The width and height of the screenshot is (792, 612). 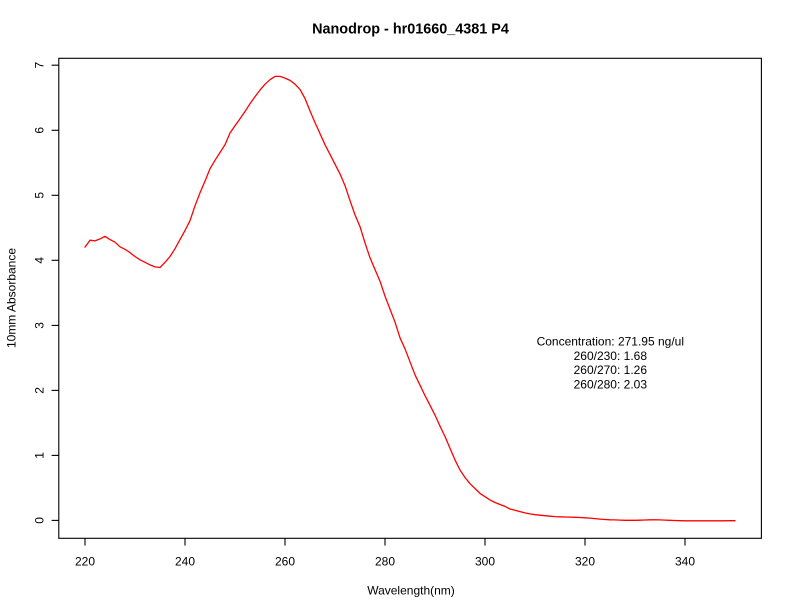 What do you see at coordinates (611, 356) in the screenshot?
I see `svg-text: 260/230: 1.68` at bounding box center [611, 356].